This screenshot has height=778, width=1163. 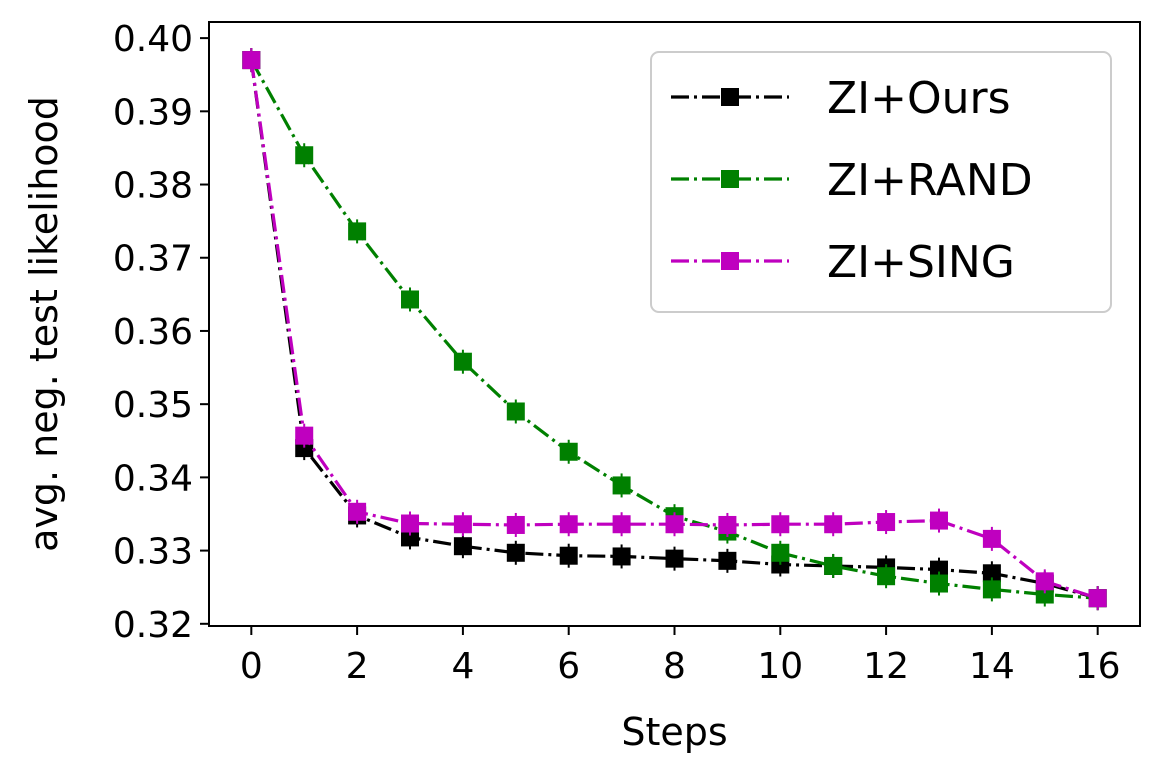 I want to click on y-tick-label: 0.34, so click(x=153, y=478).